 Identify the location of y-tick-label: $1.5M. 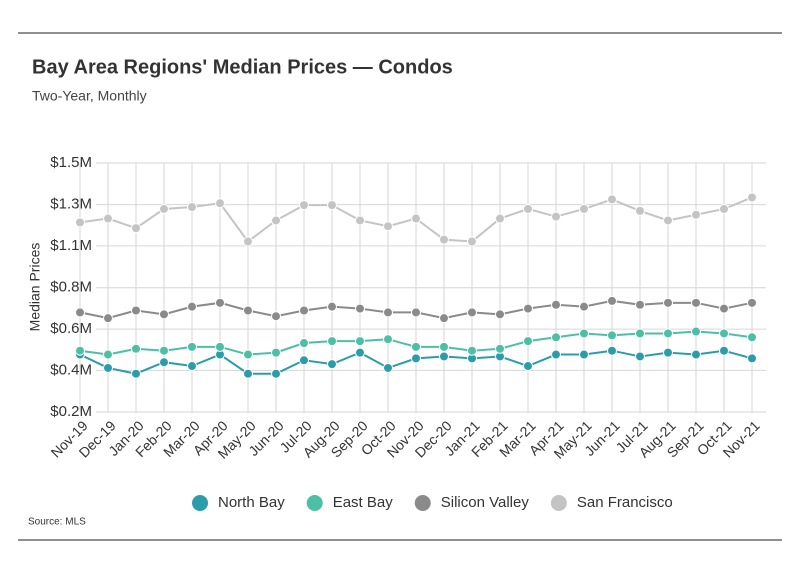
(71, 162).